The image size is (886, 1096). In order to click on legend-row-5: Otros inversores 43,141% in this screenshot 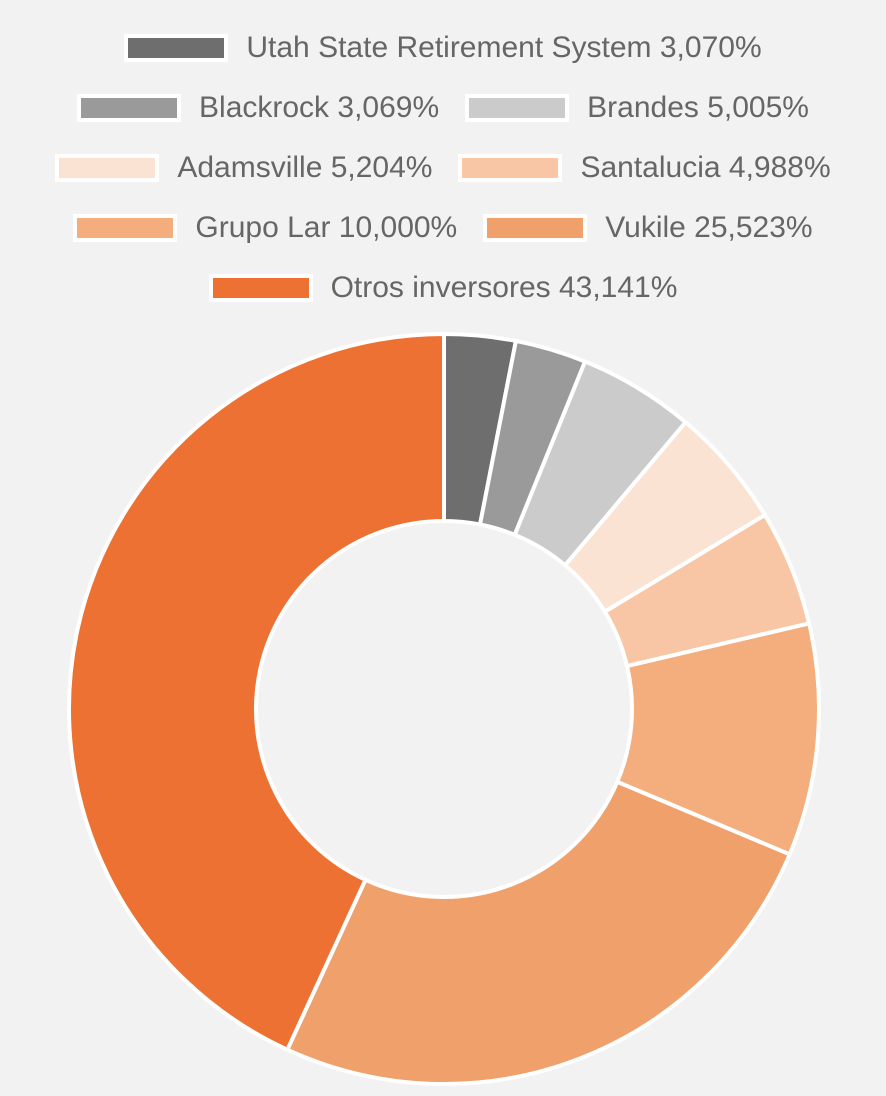, I will do `click(443, 288)`.